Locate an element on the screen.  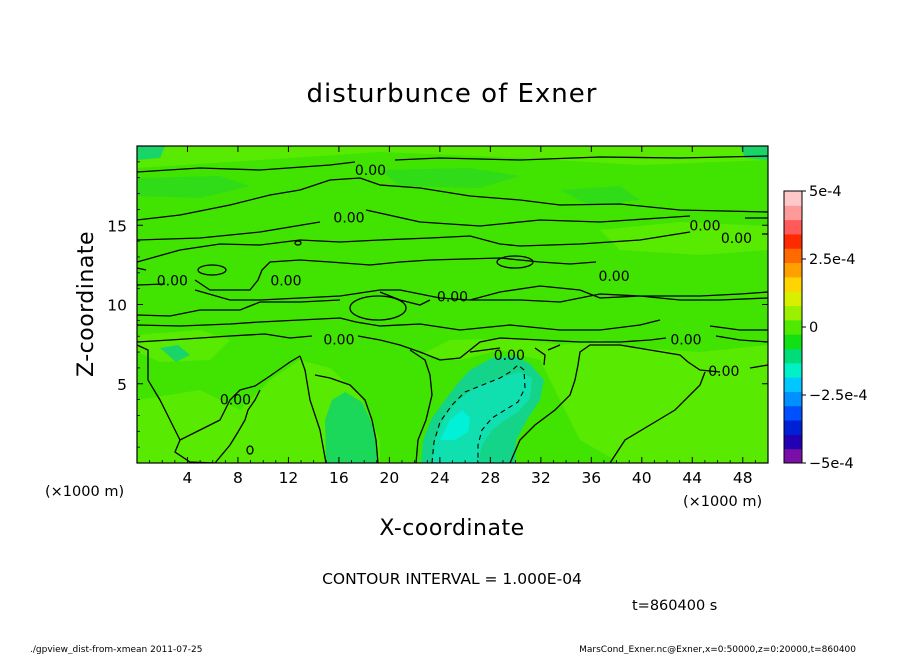
y-axis-title: Z-coordinate is located at coordinates (86, 304).